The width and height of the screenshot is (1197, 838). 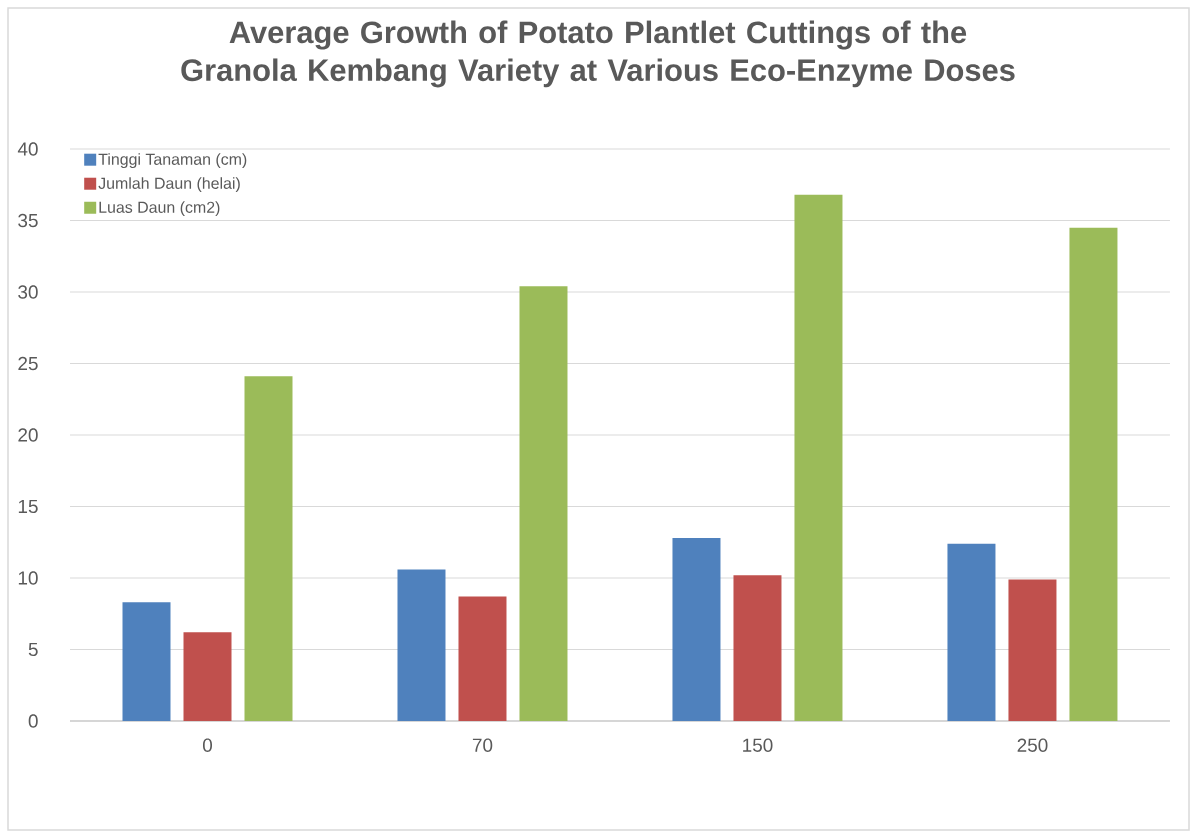 What do you see at coordinates (28, 435) in the screenshot?
I see `y-tick-label: 20` at bounding box center [28, 435].